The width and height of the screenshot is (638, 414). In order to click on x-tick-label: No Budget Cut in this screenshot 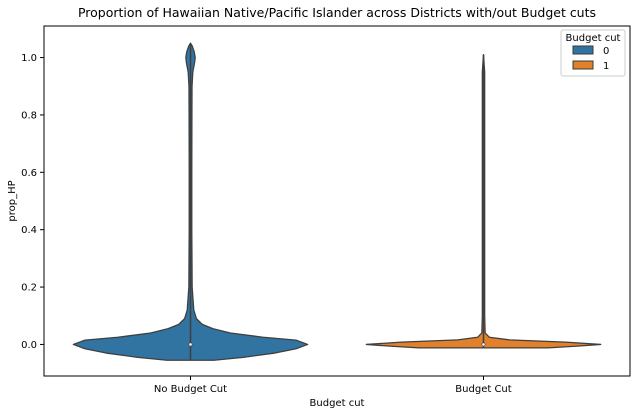, I will do `click(190, 389)`.